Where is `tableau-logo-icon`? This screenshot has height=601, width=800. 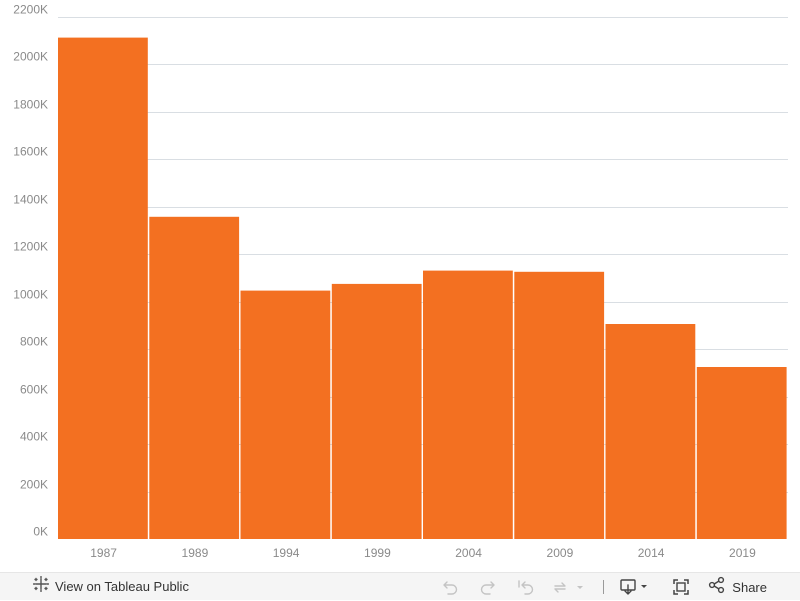
tableau-logo-icon is located at coordinates (41, 586).